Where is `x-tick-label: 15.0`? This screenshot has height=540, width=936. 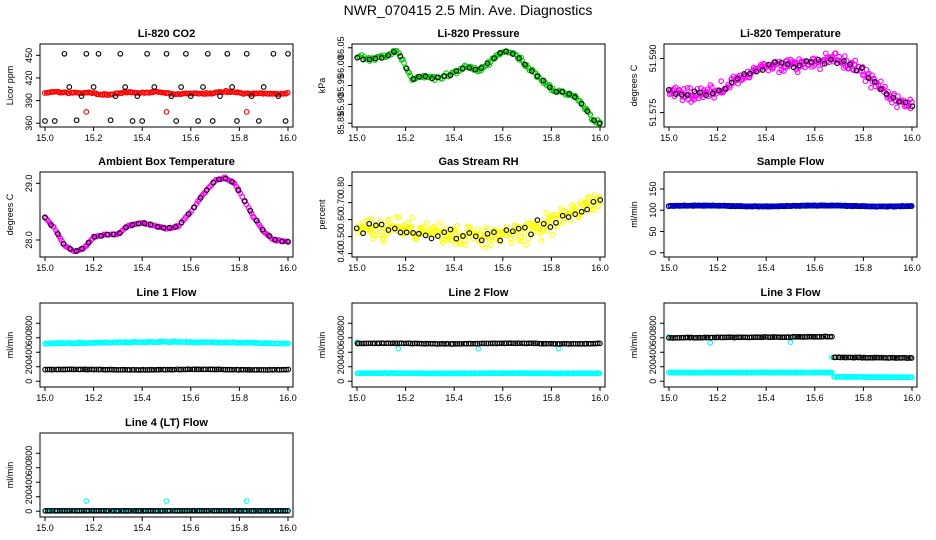
x-tick-label: 15.0 is located at coordinates (45, 528).